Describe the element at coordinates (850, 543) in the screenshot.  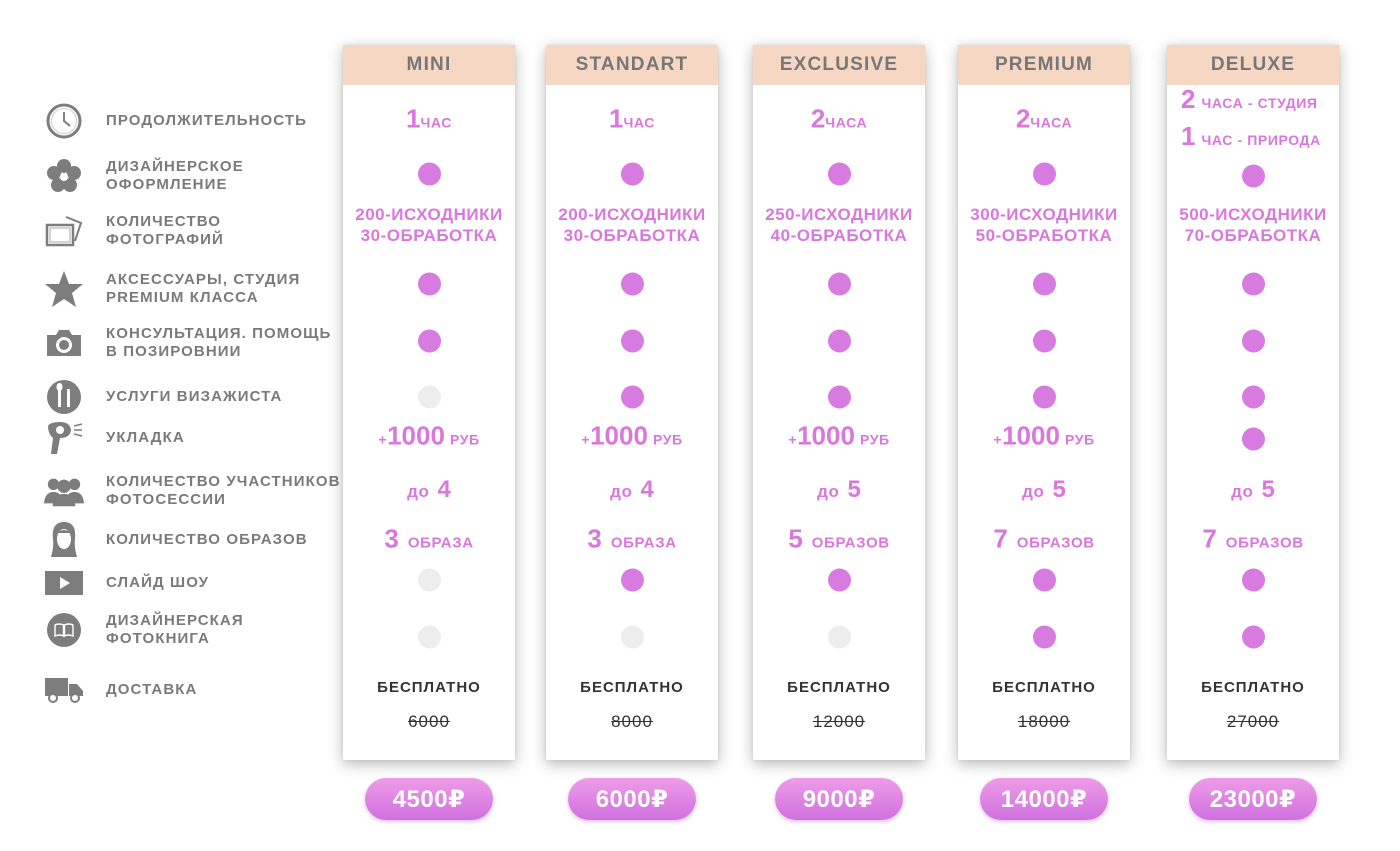
I see `looks-unit: ОБРАЗОВ` at that location.